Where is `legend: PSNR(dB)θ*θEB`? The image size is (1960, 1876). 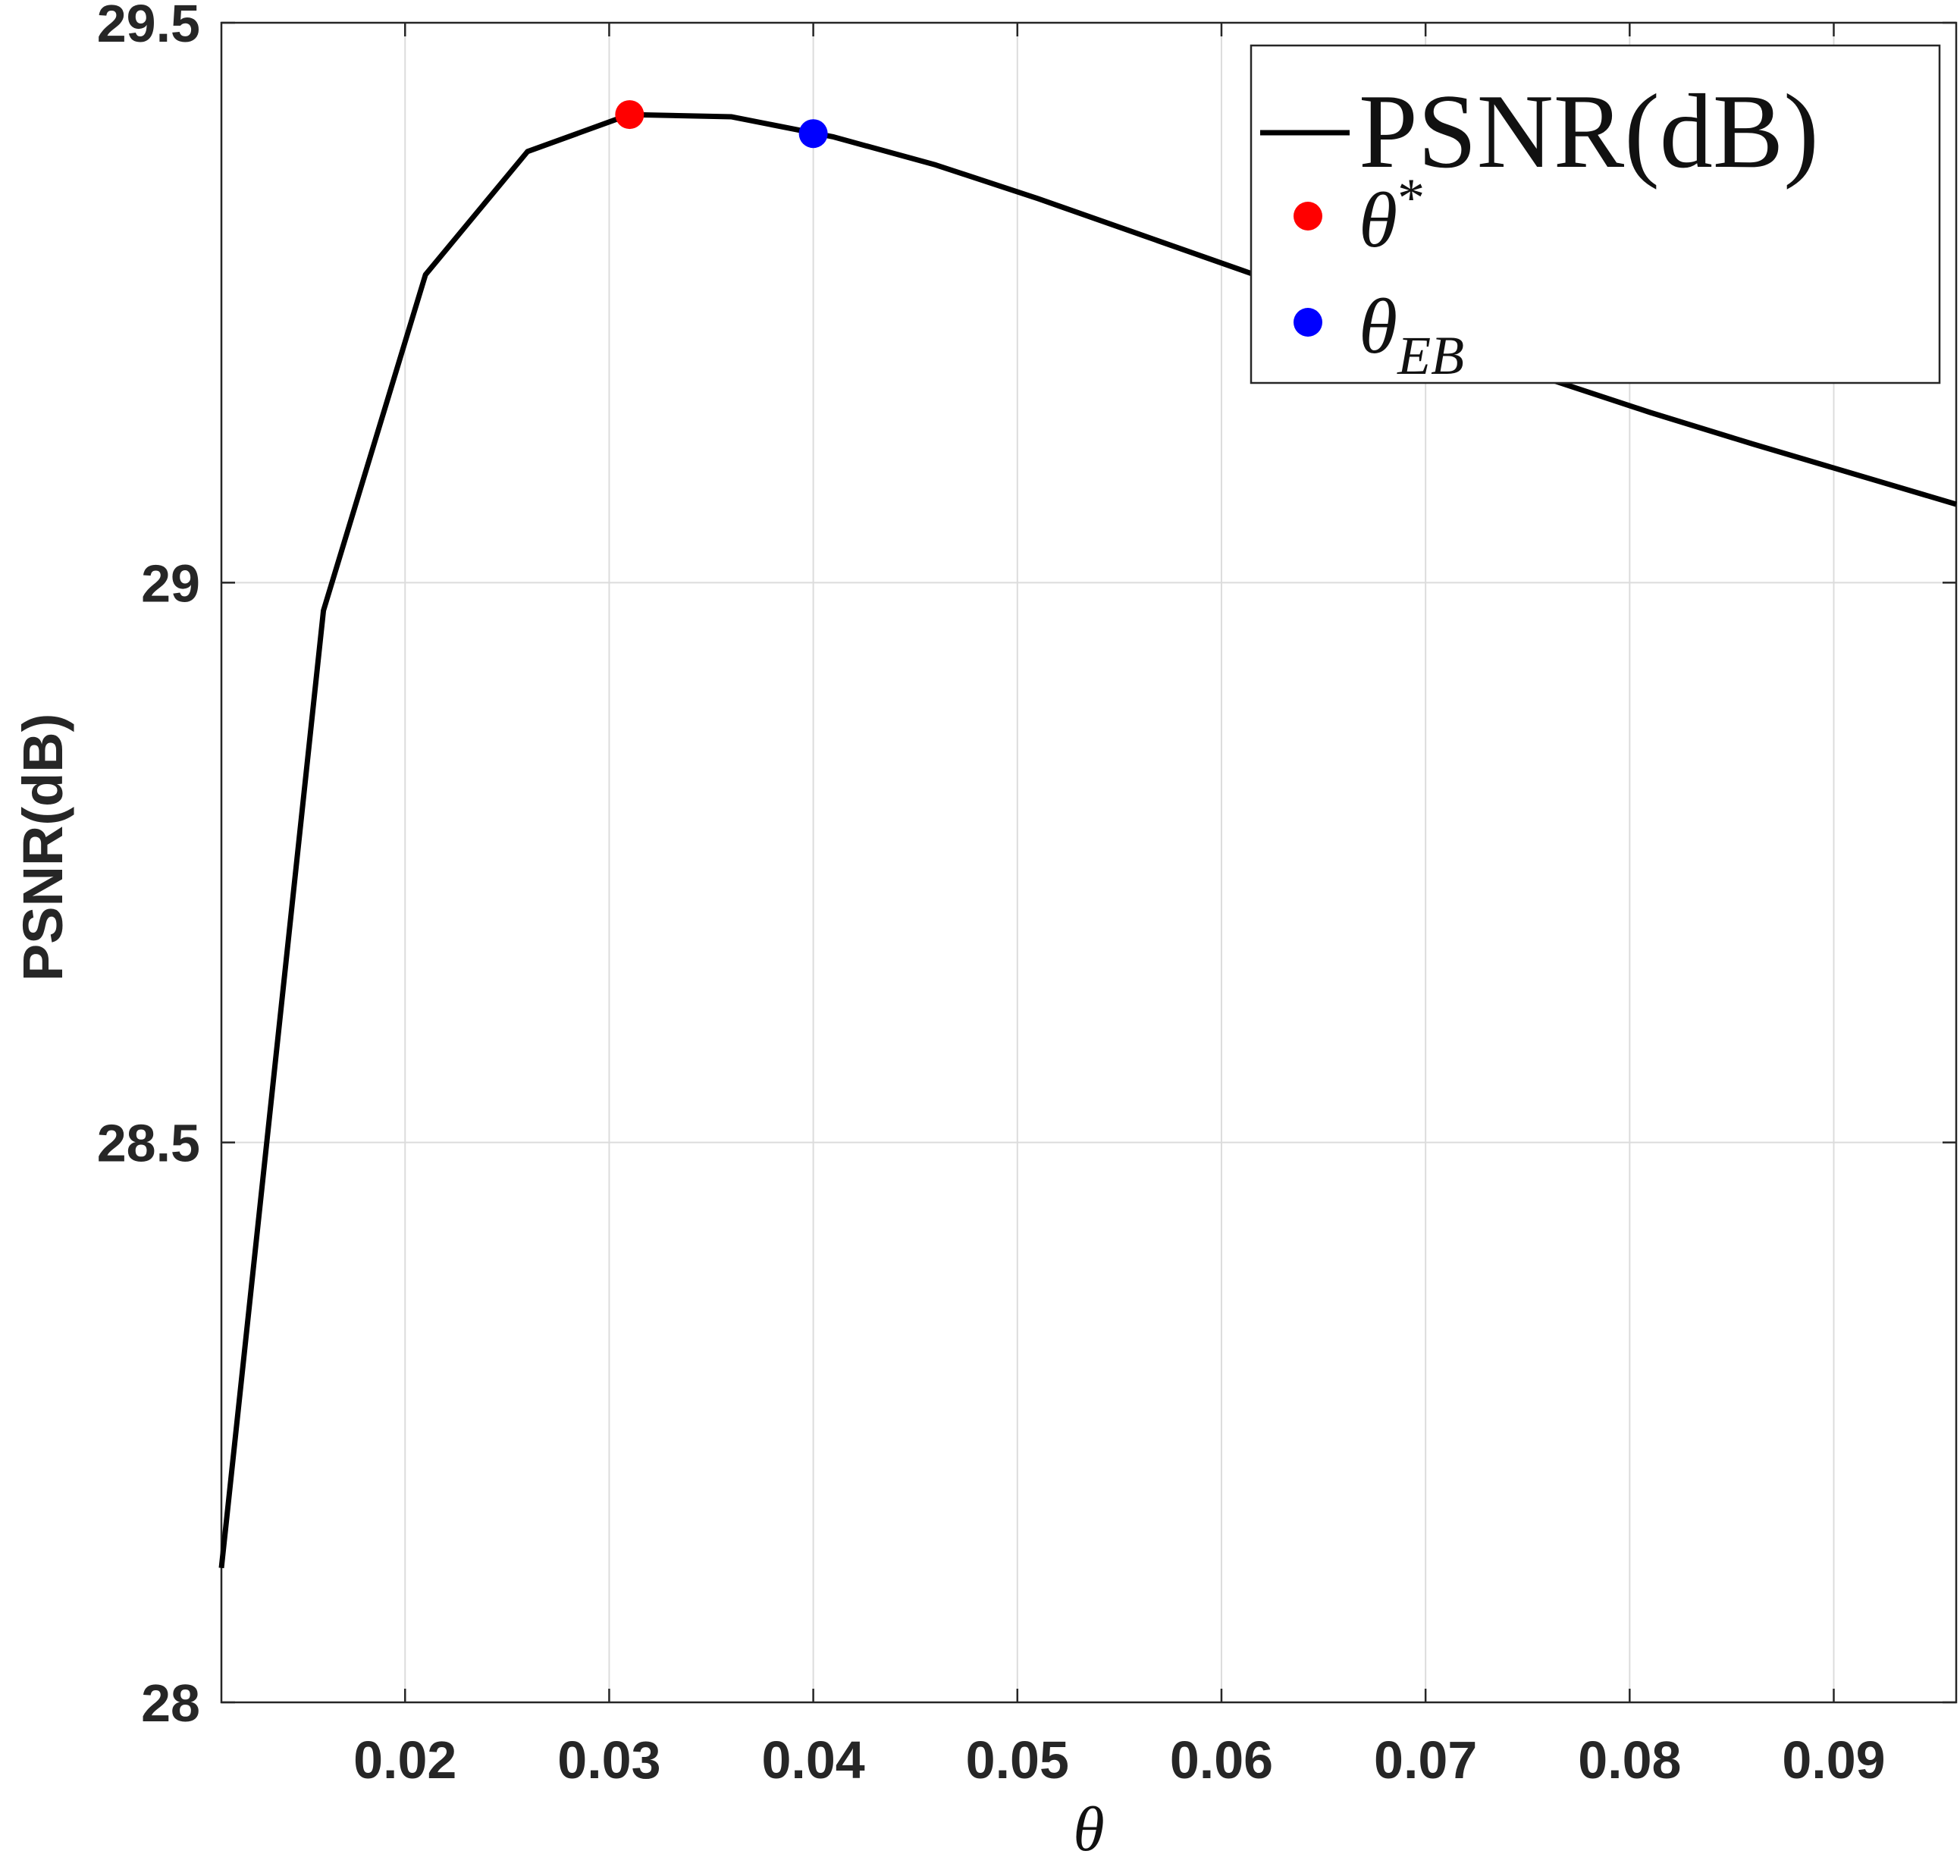
legend: PSNR(dB)θ*θEB is located at coordinates (1595, 215).